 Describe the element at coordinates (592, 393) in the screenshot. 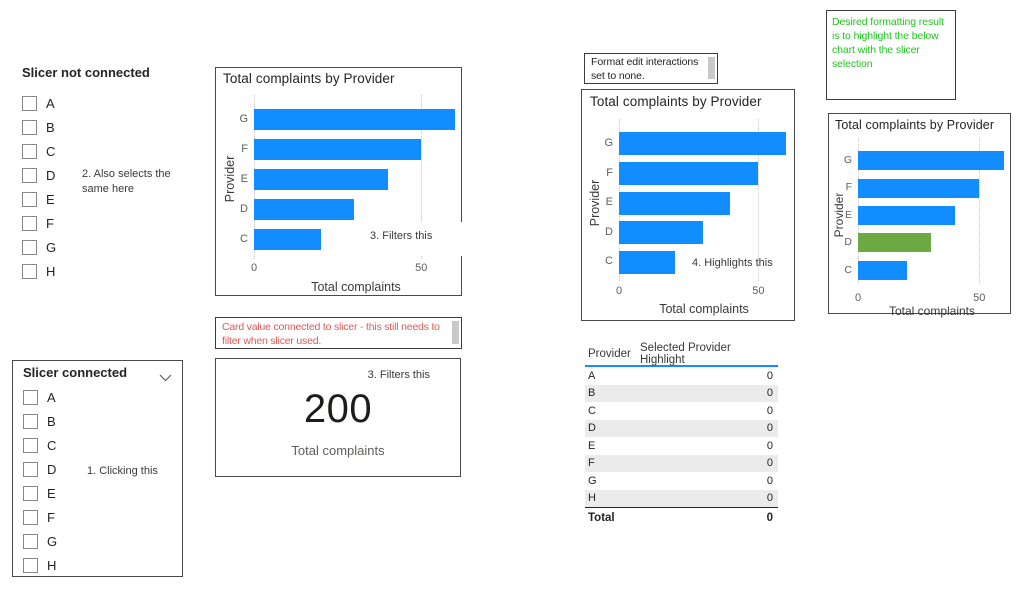

I see `cell-provider: B` at that location.